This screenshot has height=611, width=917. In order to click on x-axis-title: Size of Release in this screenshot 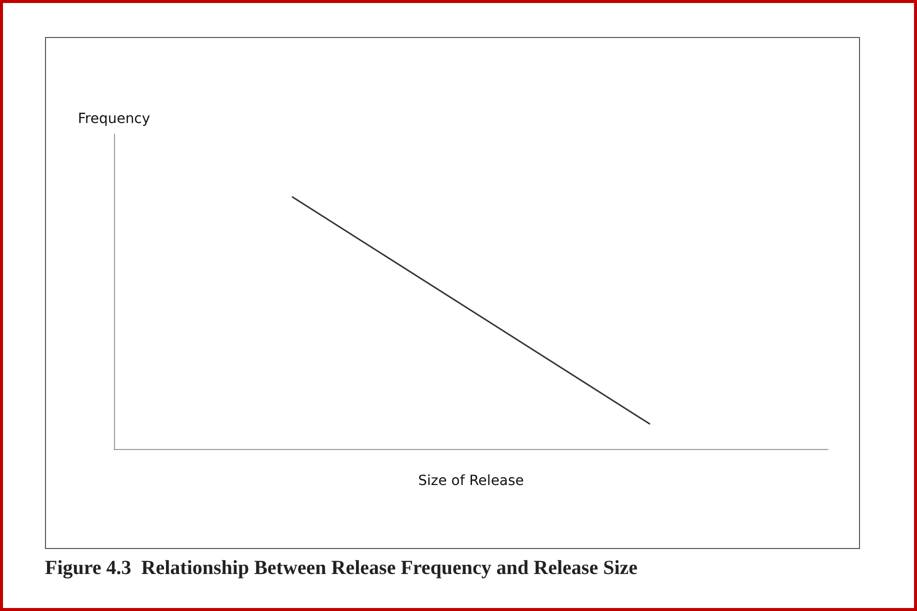, I will do `click(471, 481)`.